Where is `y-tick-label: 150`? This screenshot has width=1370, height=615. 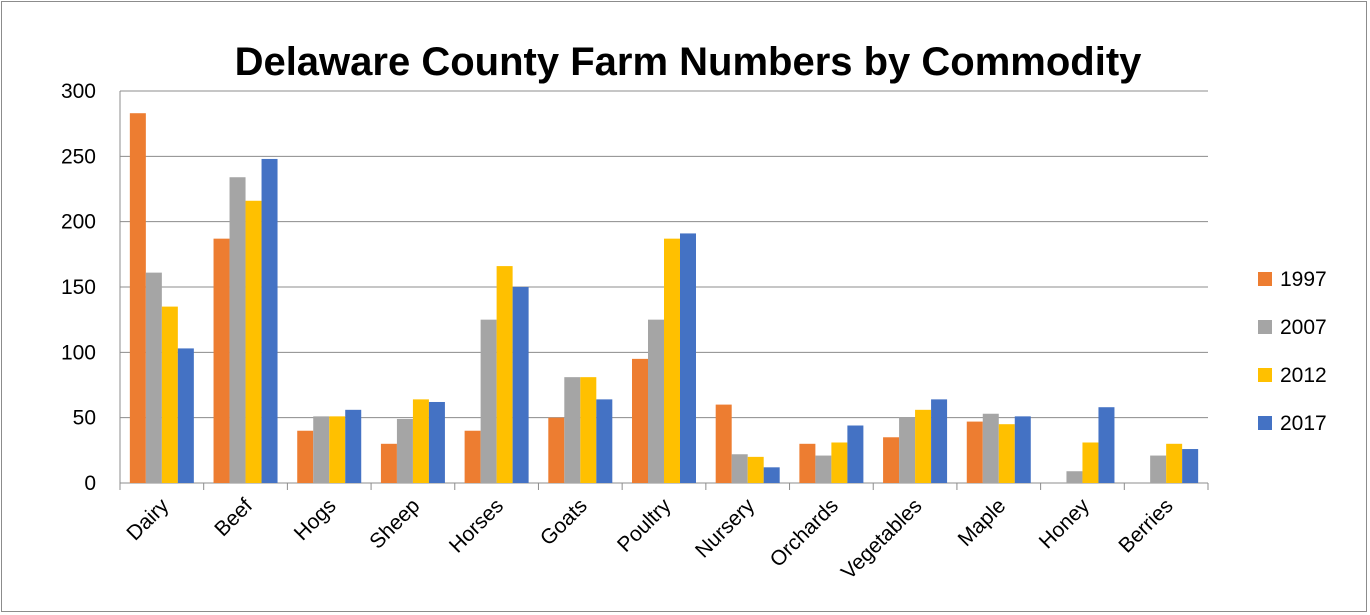 y-tick-label: 150 is located at coordinates (78, 287).